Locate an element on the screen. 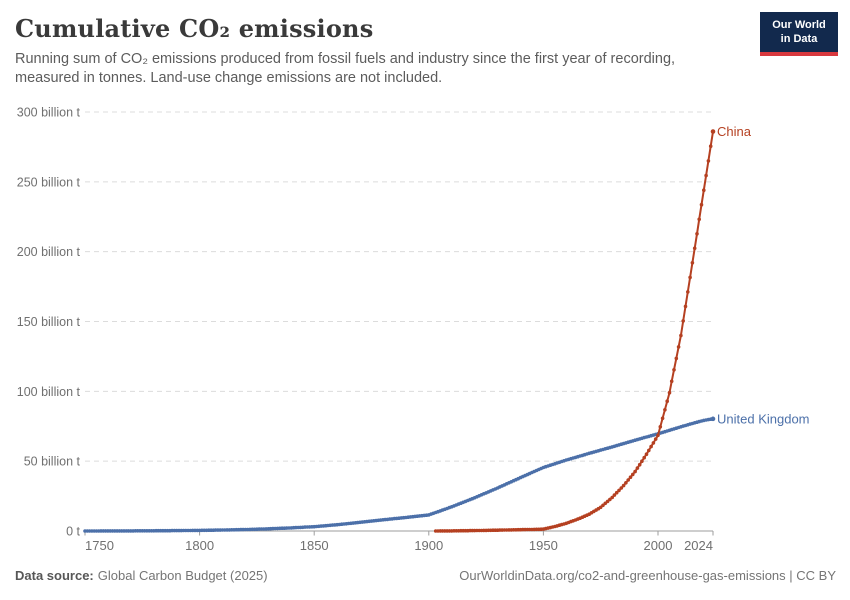  series-label-china: China is located at coordinates (734, 131).